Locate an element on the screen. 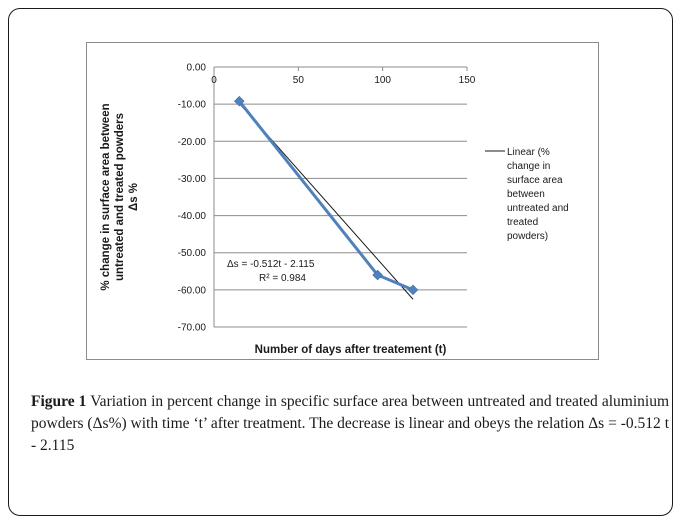 This screenshot has height=526, width=683. x-tick-label: 100 is located at coordinates (382, 80).